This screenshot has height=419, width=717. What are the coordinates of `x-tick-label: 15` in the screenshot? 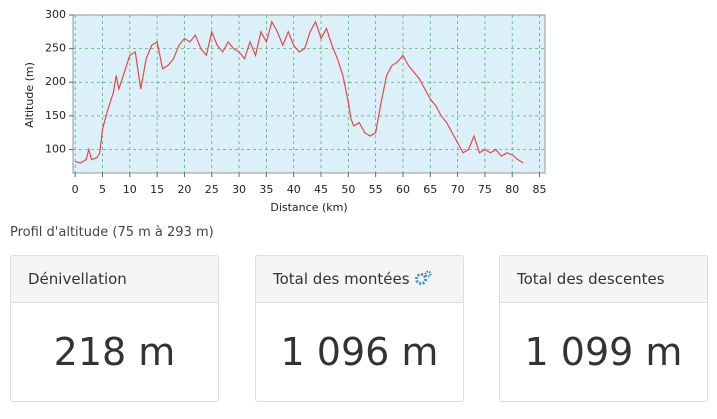 It's located at (157, 189).